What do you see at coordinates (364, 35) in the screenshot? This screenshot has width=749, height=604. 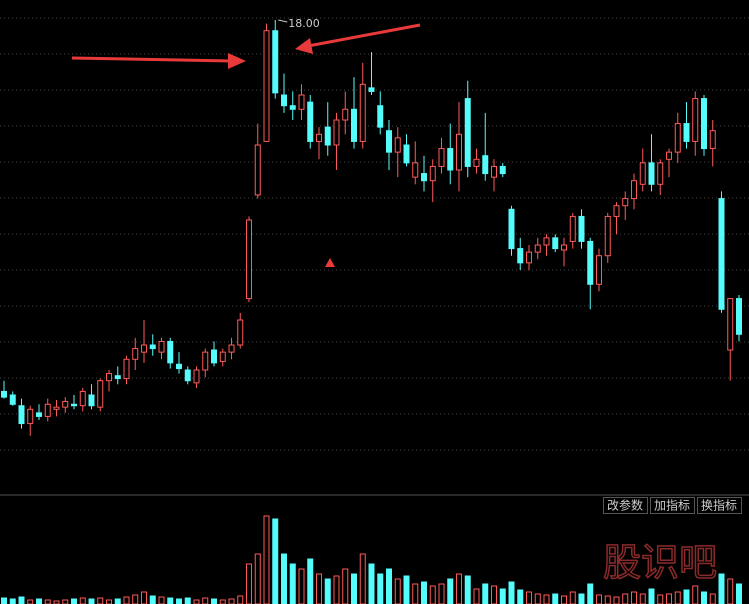 I see `arrow` at bounding box center [364, 35].